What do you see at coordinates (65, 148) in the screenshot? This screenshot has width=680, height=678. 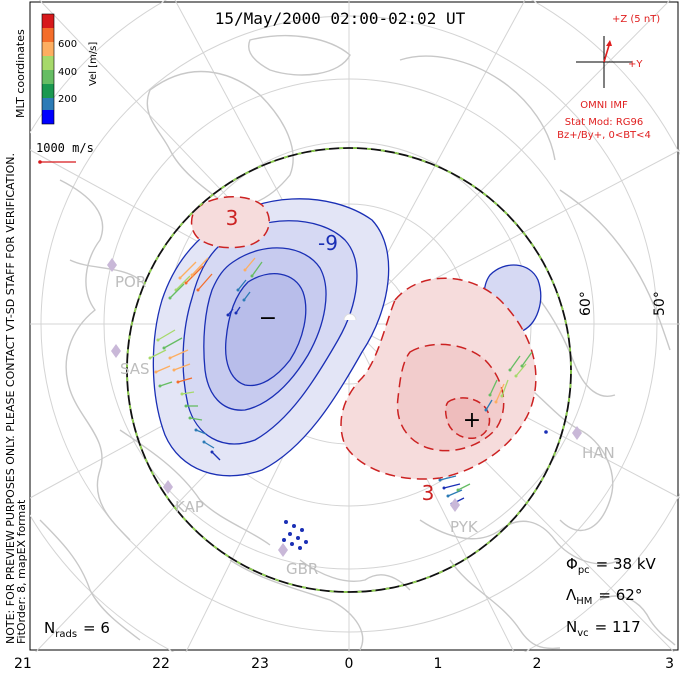 I see `scale-vector-label: 1000 m/s` at bounding box center [65, 148].